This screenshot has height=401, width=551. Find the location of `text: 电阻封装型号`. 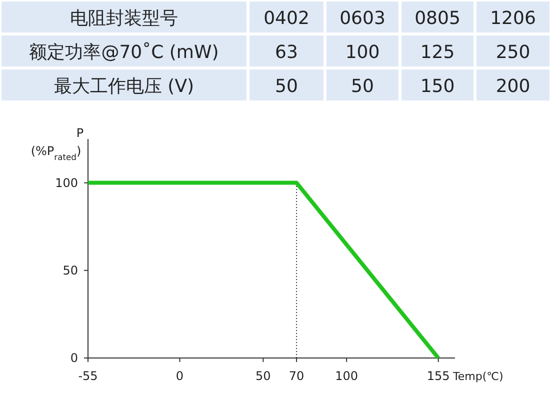

text: 电阻封装型号 is located at coordinates (124, 18).